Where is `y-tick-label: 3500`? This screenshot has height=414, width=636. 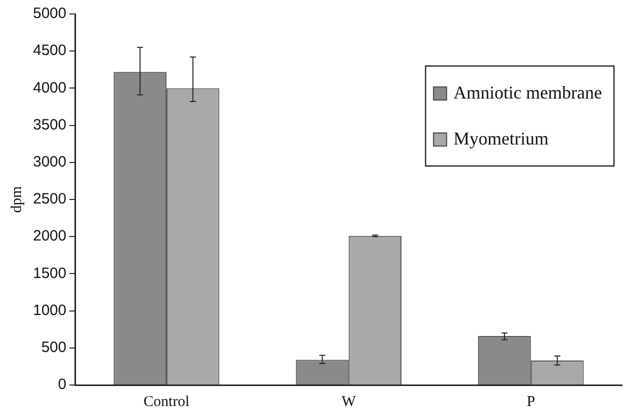 y-tick-label: 3500 is located at coordinates (49, 125).